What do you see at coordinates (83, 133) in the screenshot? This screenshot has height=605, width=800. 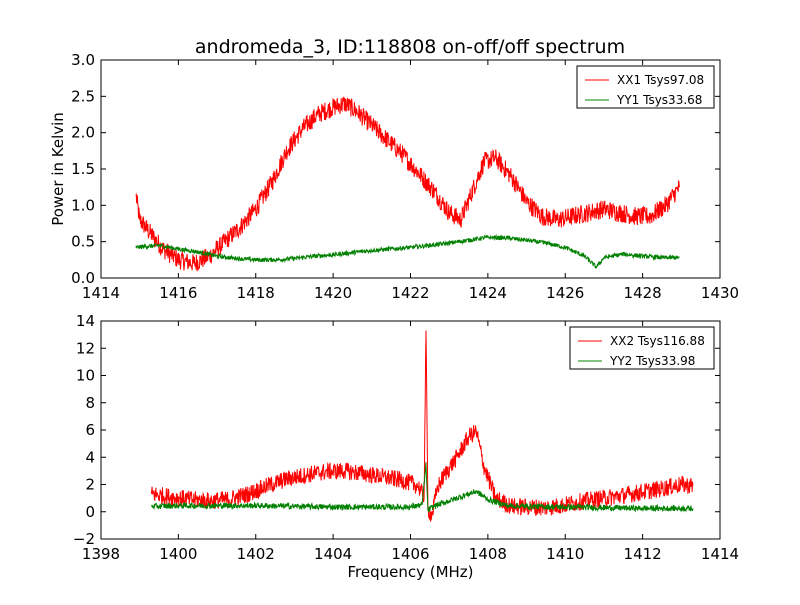 I see `y-tick-label: 2.0` at bounding box center [83, 133].